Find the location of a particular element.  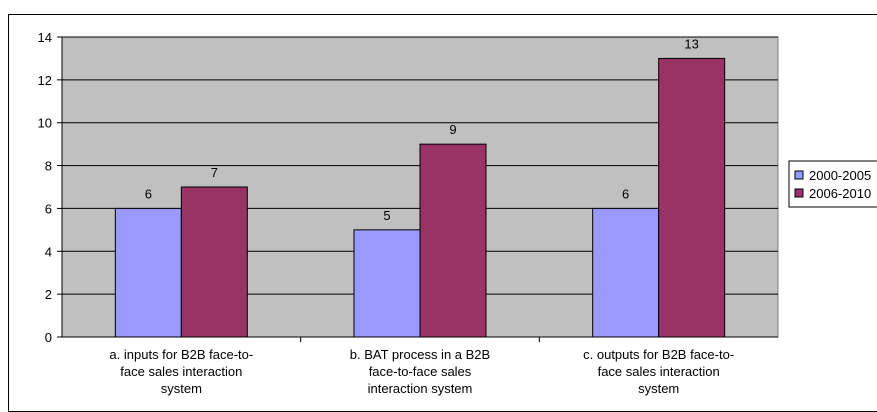

legend-label: 2000-2005 is located at coordinates (840, 175).